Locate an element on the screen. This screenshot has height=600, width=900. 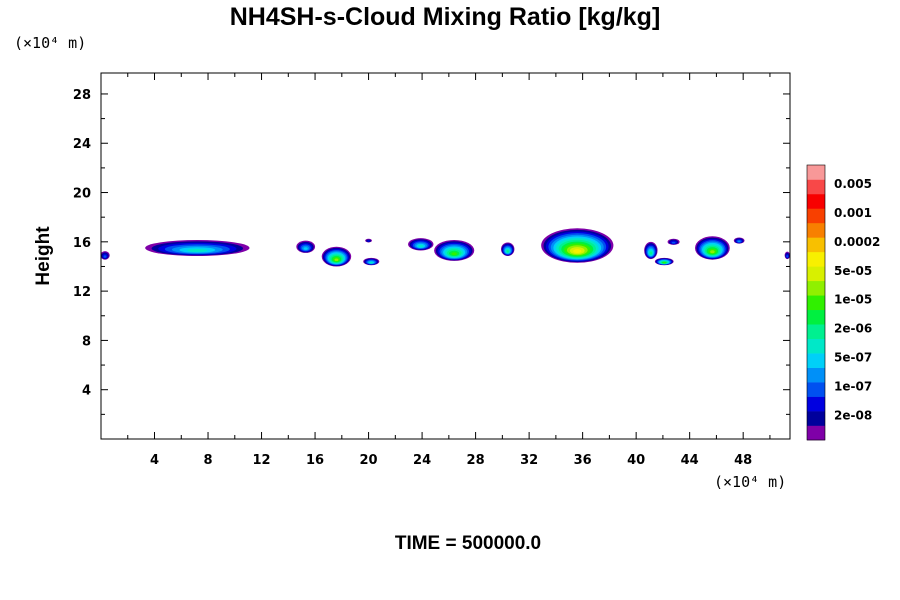
y-tick-label: 8 is located at coordinates (86, 341).